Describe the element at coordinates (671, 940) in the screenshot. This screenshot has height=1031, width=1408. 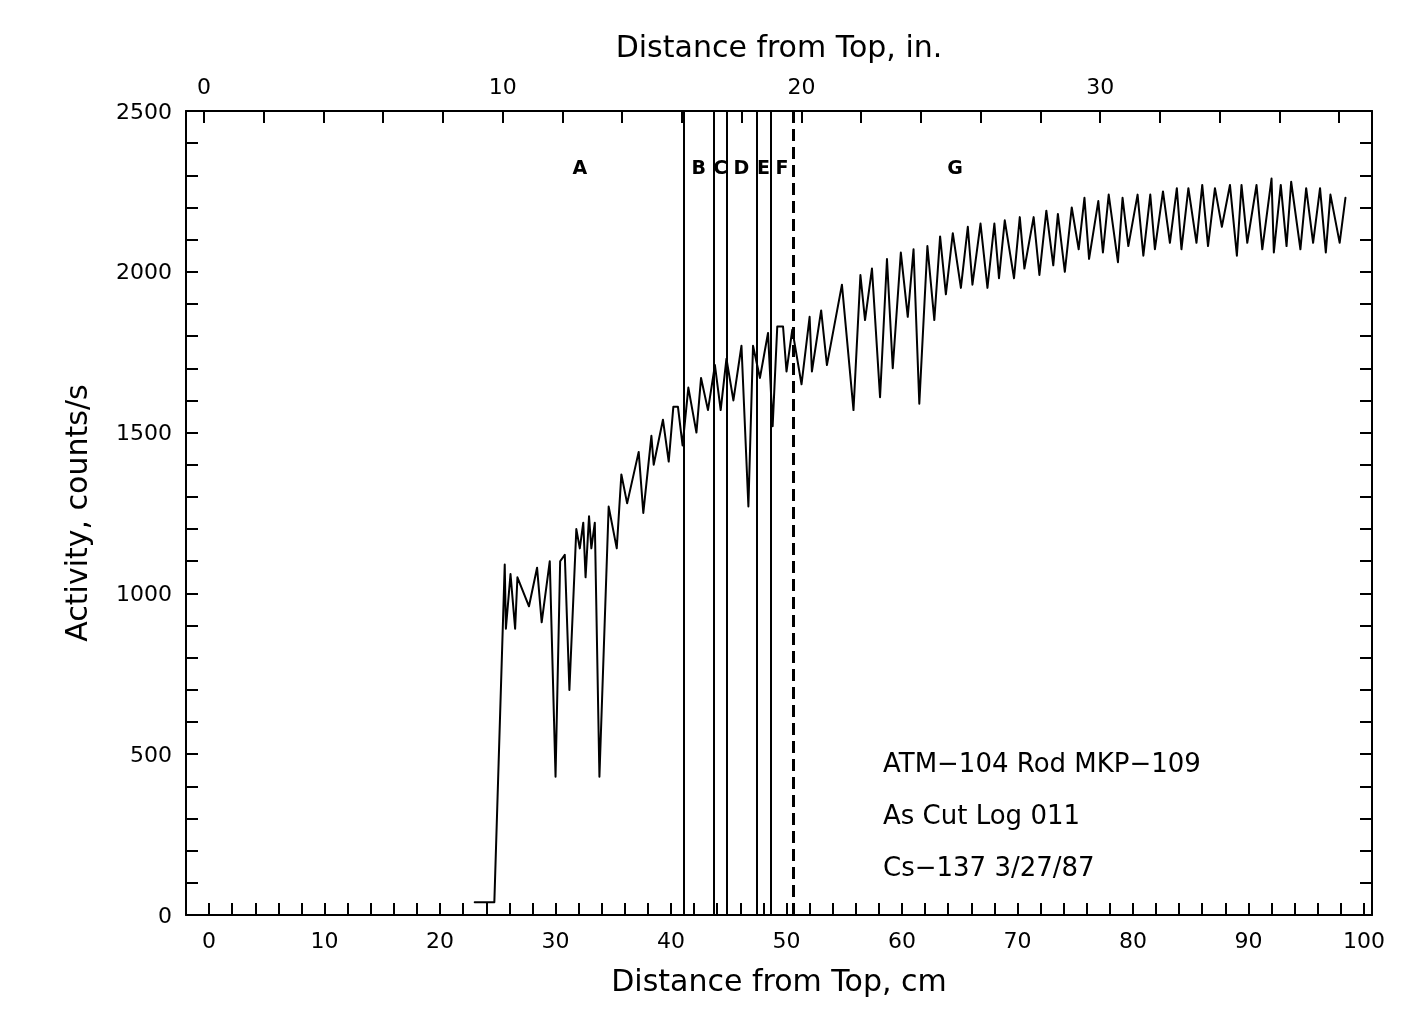
I see `x-tick-label: 40` at that location.